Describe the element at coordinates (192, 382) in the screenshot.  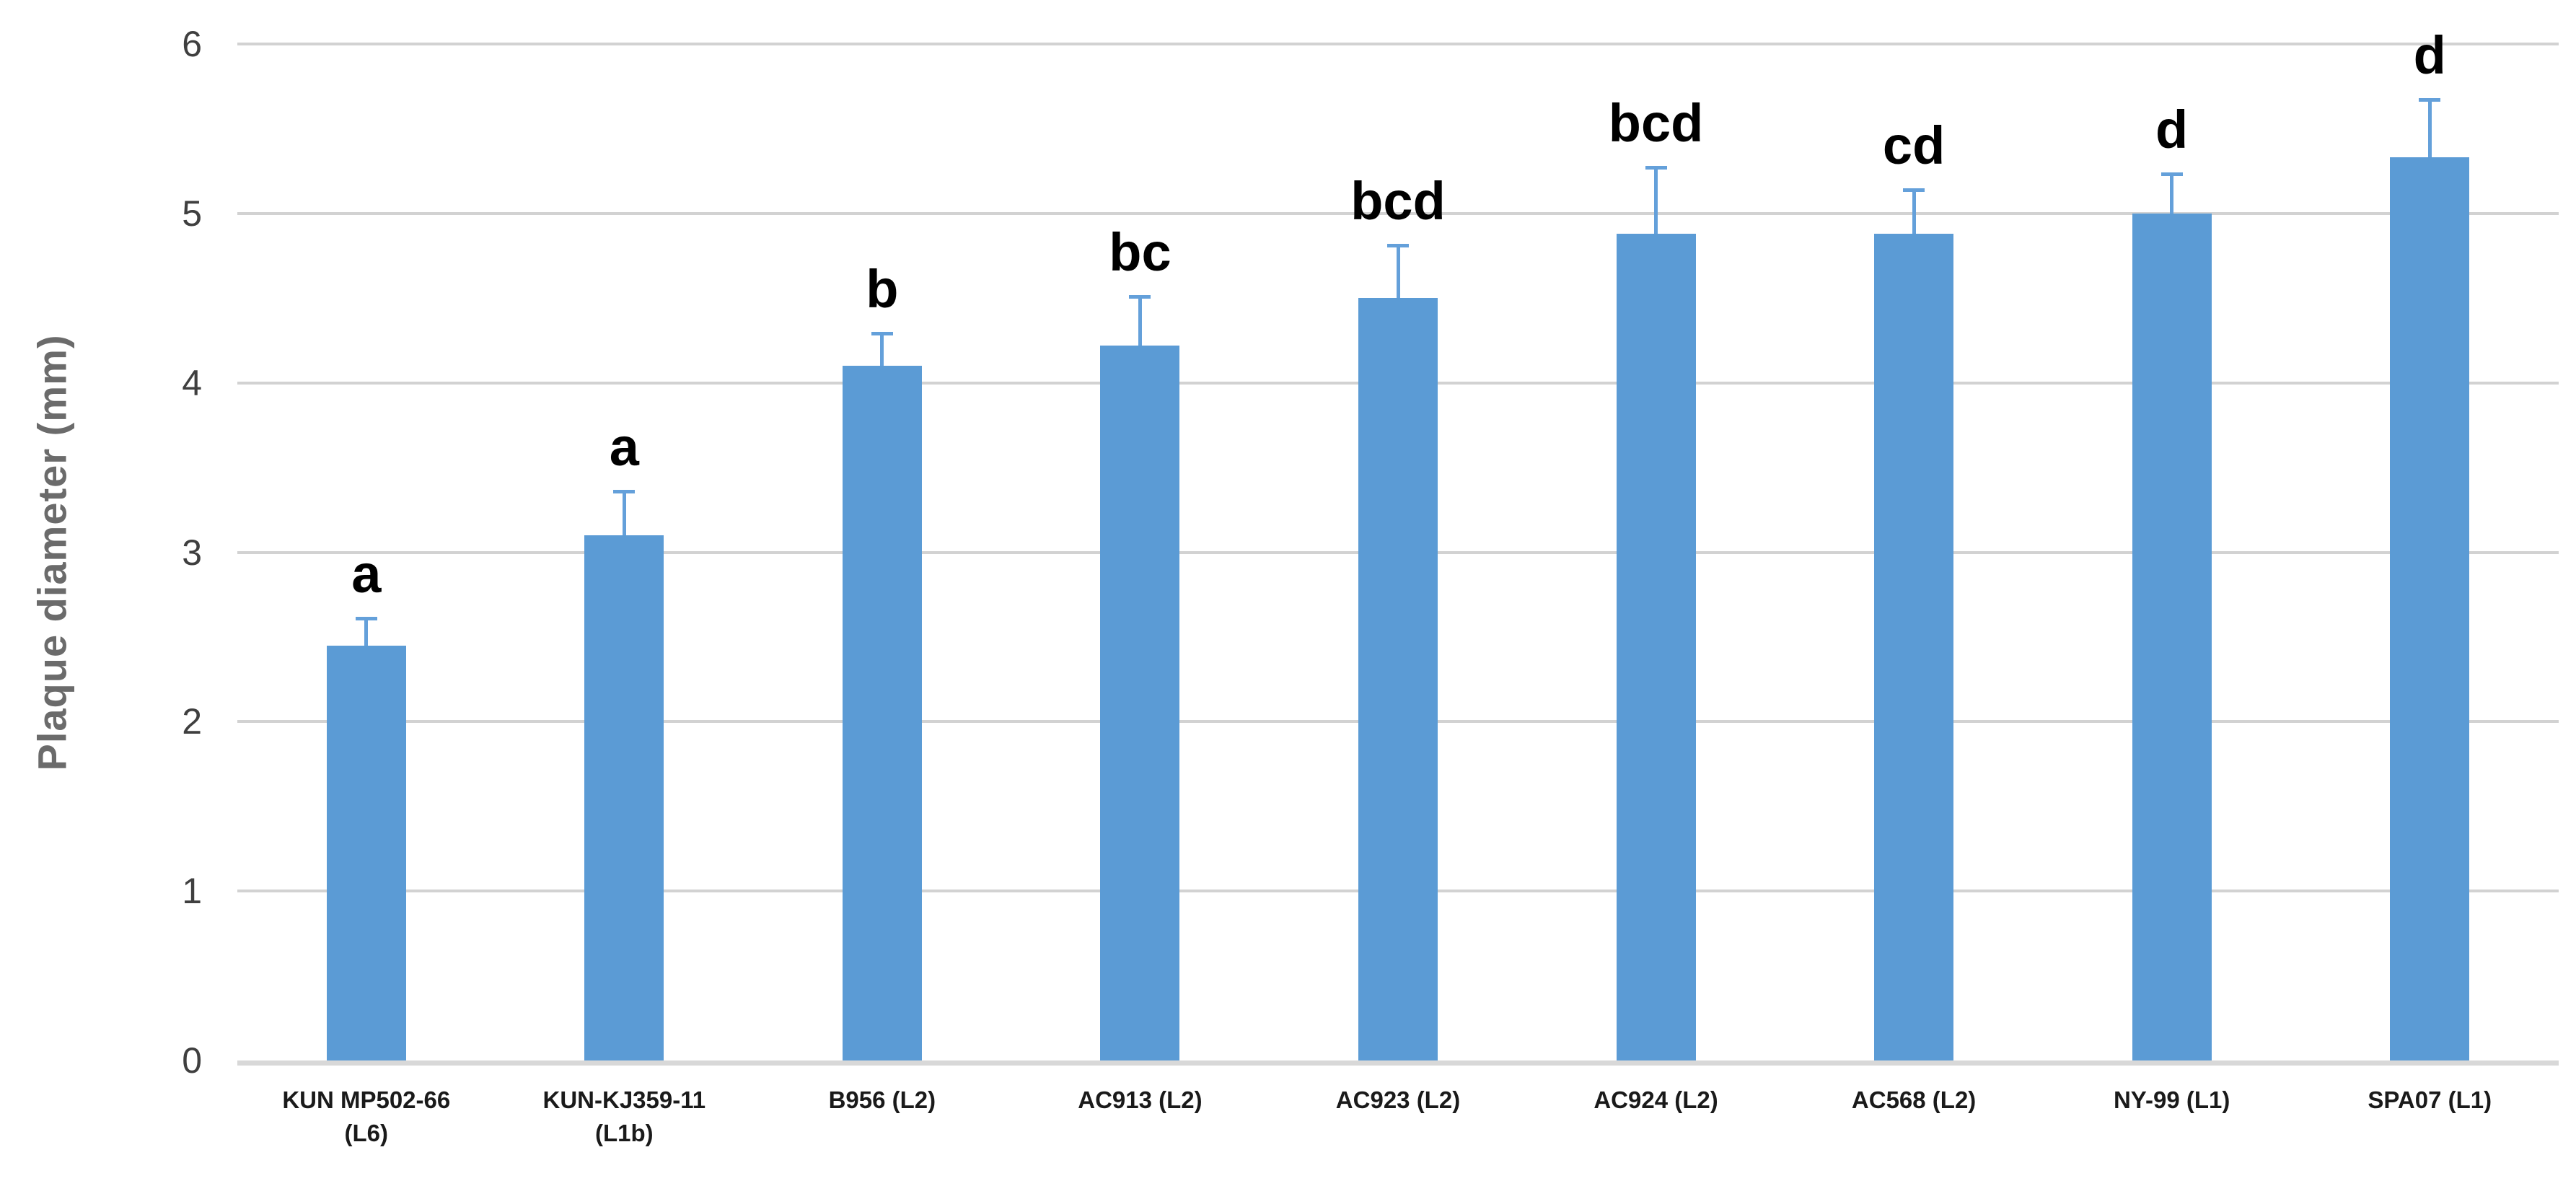
I see `y-tick-label: 4` at that location.